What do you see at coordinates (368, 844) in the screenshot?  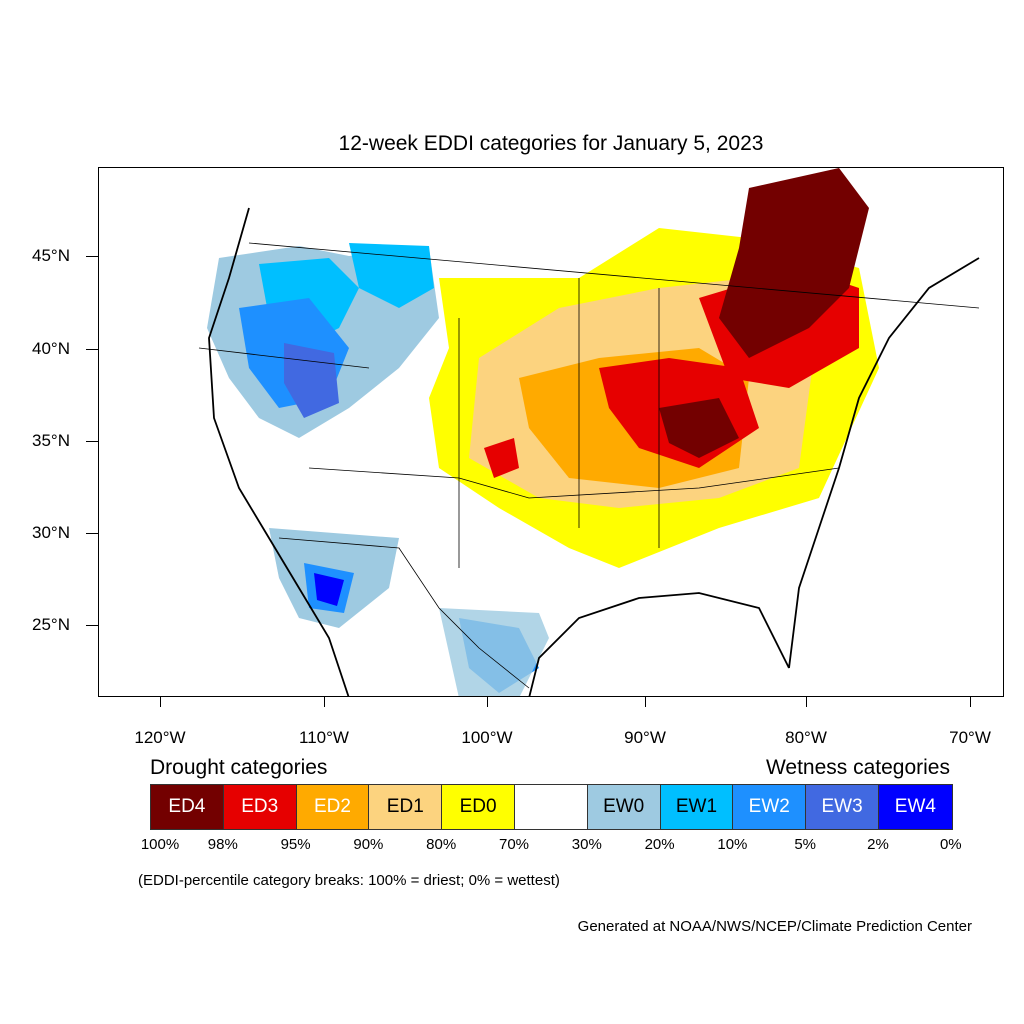 I see `legend-break-label: 90%` at bounding box center [368, 844].